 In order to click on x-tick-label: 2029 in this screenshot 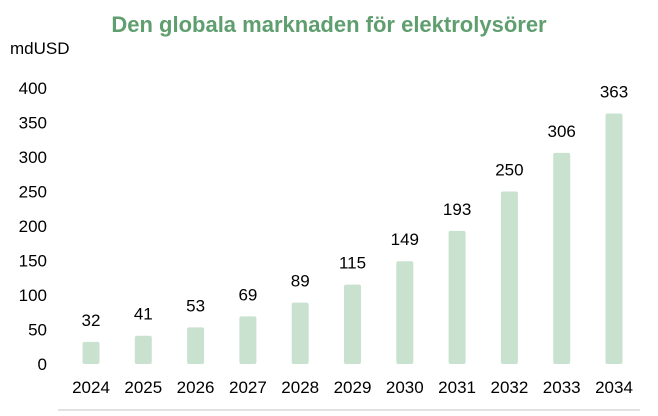, I will do `click(353, 387)`.